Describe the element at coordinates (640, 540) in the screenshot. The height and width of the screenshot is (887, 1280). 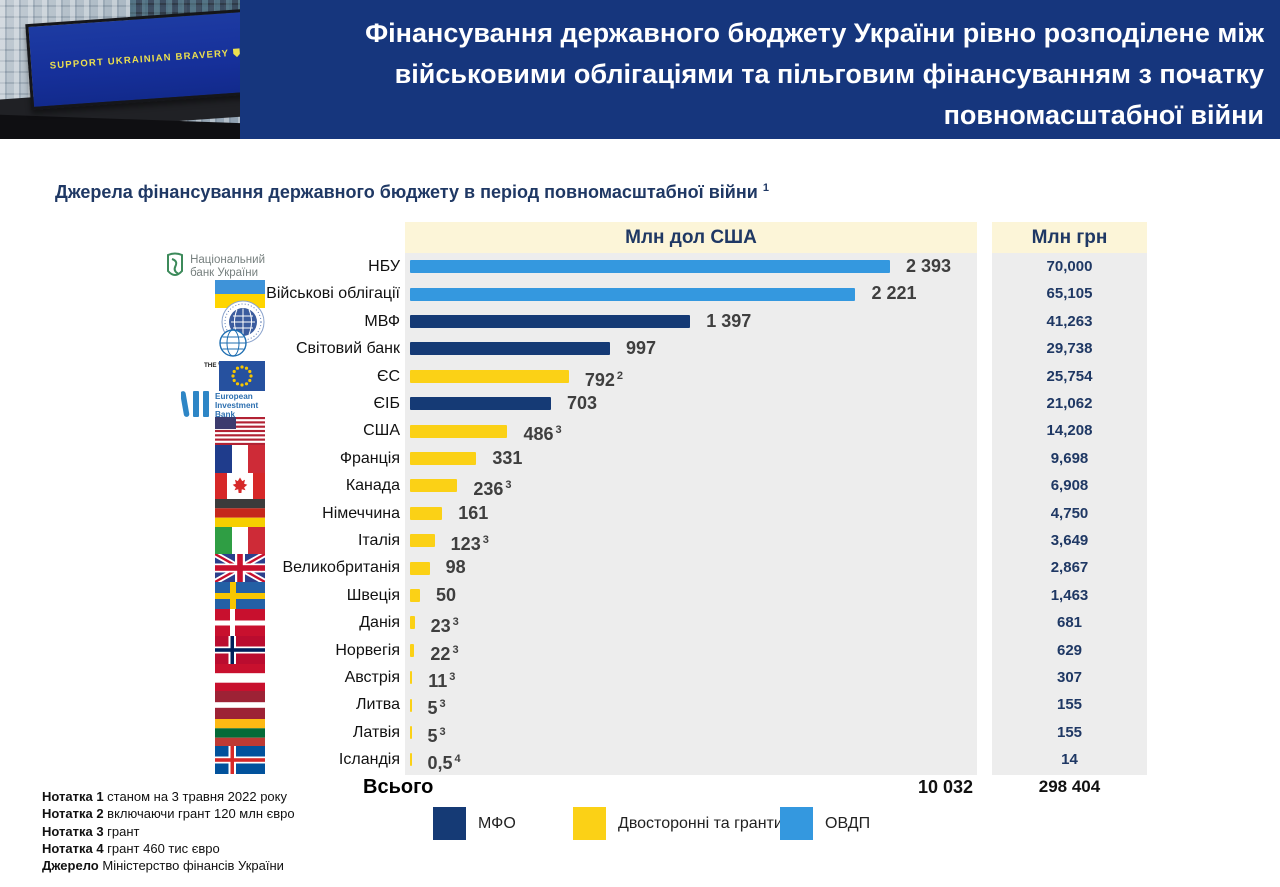
I see `chart-row-11: Італія 123 3 3,649` at that location.